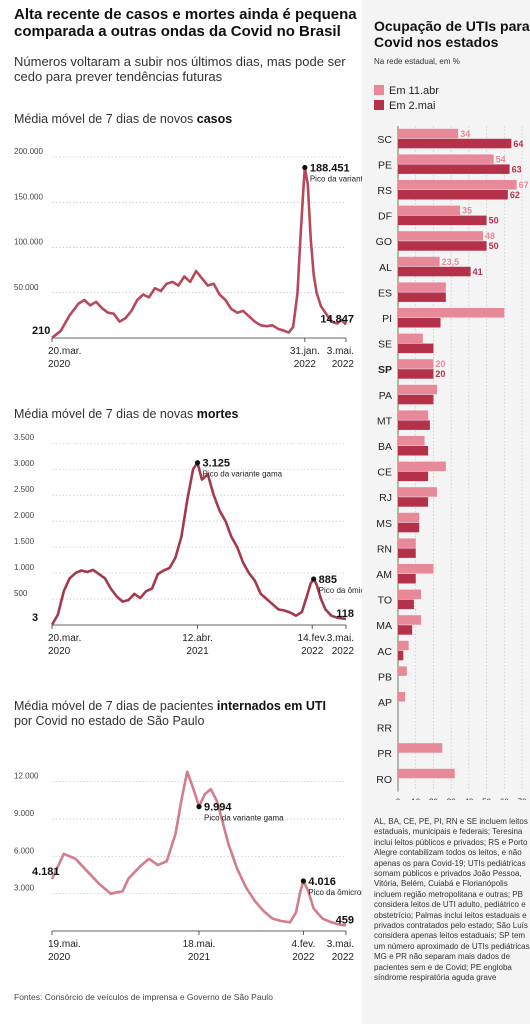  I want to click on states-xtick-label: 50, so click(486, 799).